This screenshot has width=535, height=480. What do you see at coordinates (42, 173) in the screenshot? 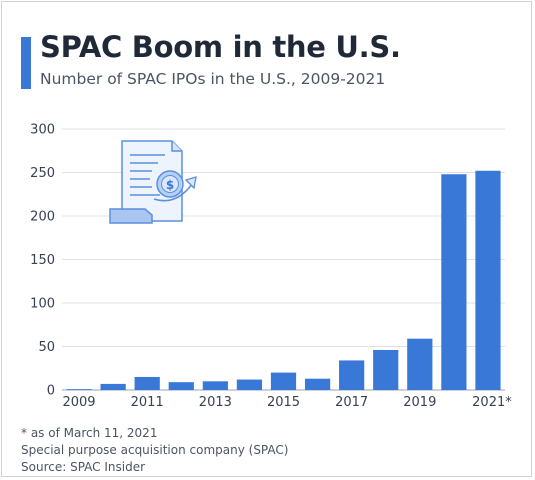
I see `y-tick-label: 250` at bounding box center [42, 173].